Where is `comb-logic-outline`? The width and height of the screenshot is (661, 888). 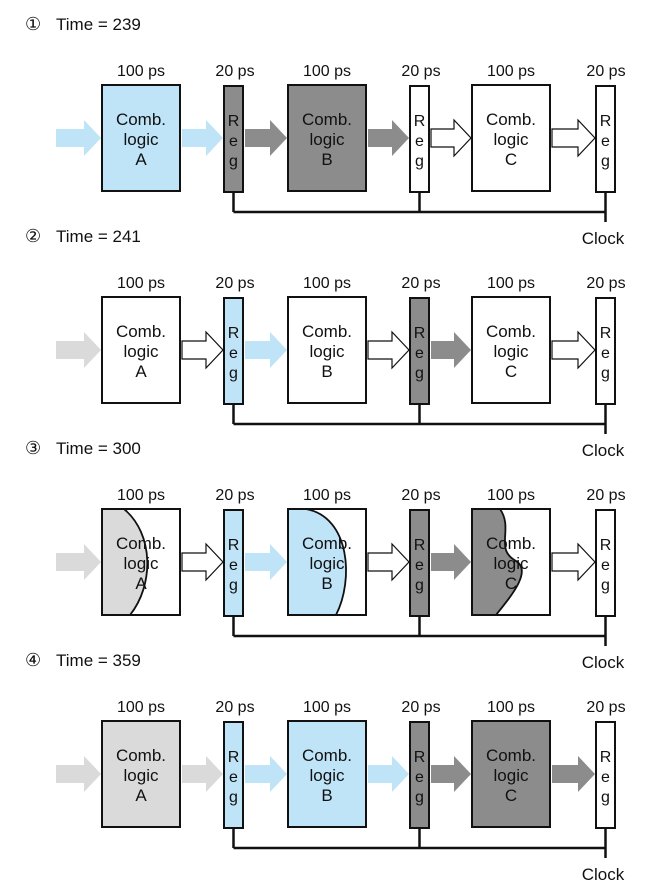 comb-logic-outline is located at coordinates (511, 562).